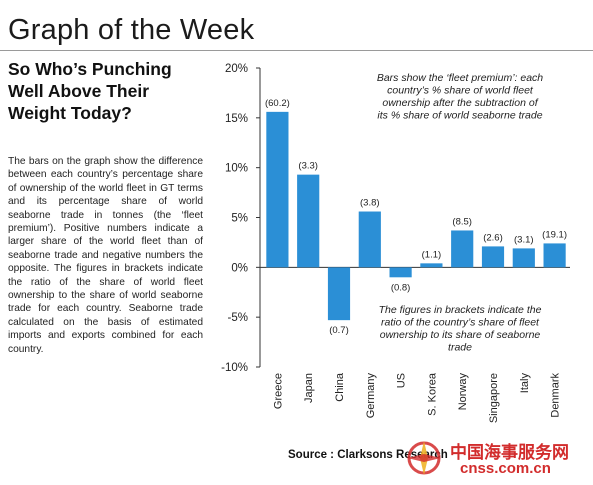 Image resolution: width=593 pixels, height=485 pixels. I want to click on bar-label: (3.1), so click(524, 239).